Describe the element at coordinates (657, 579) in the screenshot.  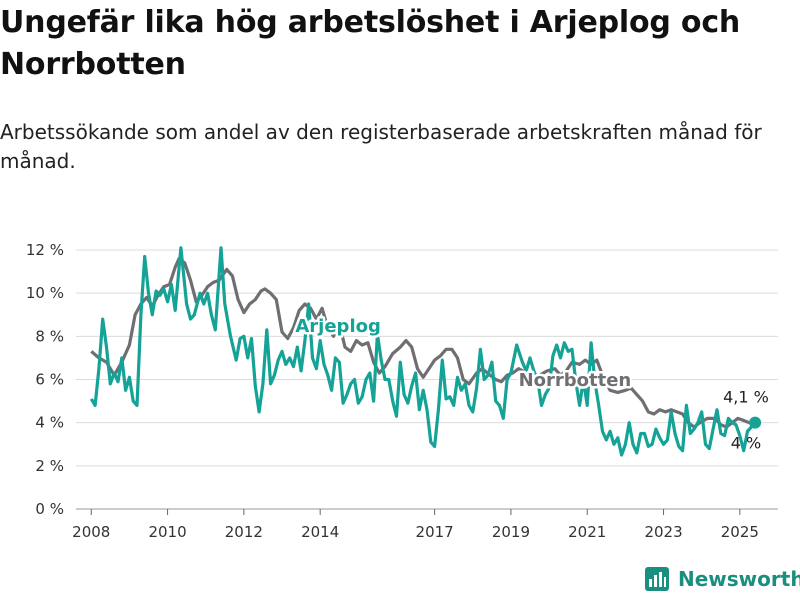
I see `newsworthy-logo-icon` at that location.